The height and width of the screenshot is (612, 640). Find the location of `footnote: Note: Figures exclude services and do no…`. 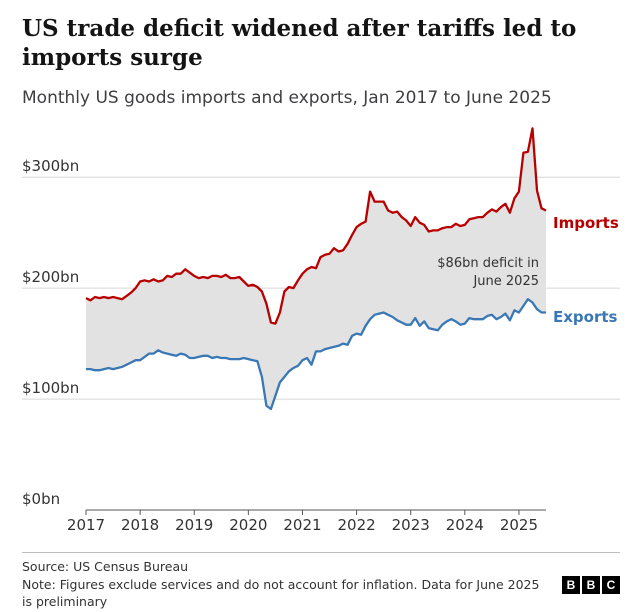

footnote: Note: Figures exclude services and do no… is located at coordinates (281, 593).